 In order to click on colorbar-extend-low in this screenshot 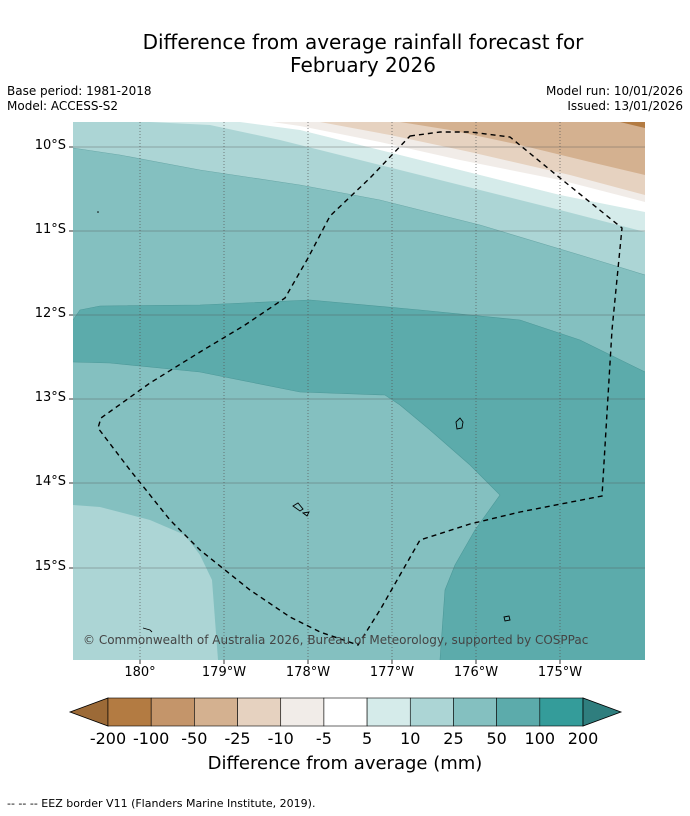, I will do `click(88, 712)`.